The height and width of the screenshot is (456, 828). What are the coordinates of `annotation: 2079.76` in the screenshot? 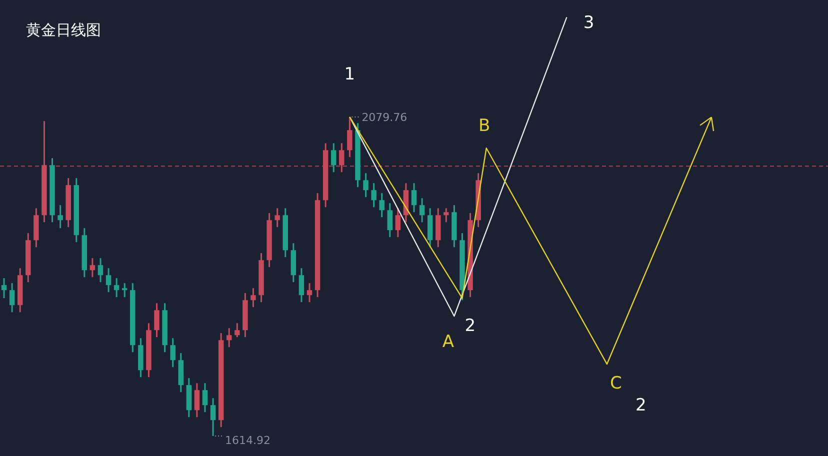 It's located at (385, 117).